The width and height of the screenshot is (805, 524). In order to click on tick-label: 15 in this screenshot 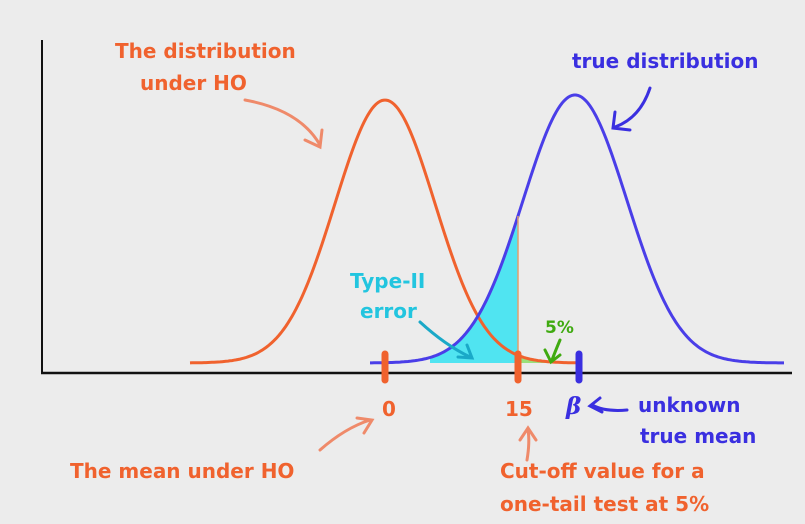, I will do `click(519, 409)`.